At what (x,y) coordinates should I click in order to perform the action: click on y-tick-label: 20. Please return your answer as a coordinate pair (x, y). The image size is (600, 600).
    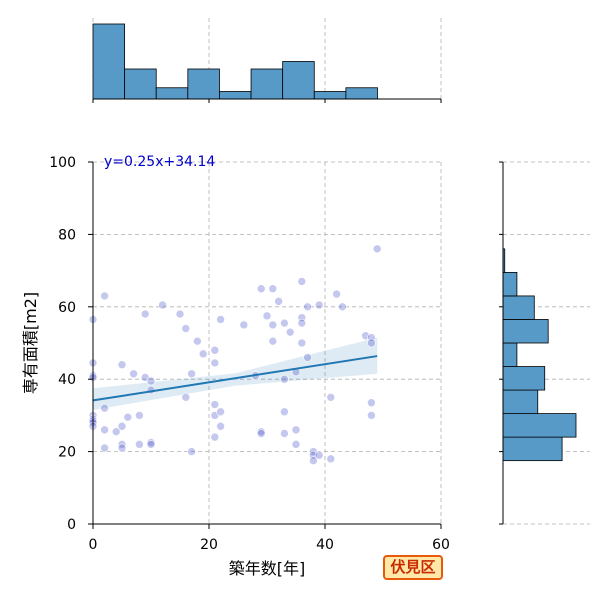
    Looking at the image, I should click on (67, 453).